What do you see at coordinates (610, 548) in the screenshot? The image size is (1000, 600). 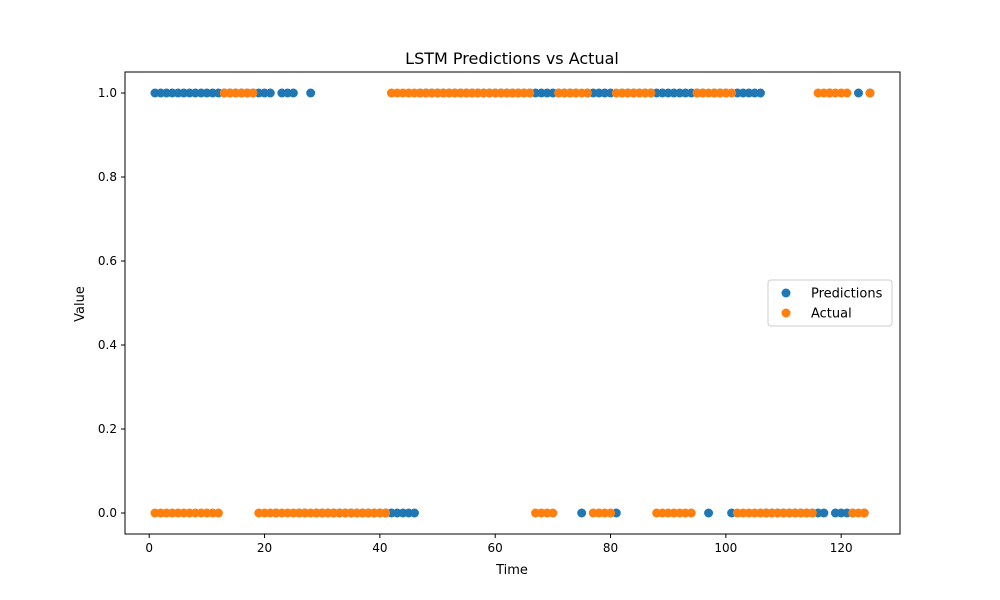 I see `x-tick-label: 80` at bounding box center [610, 548].